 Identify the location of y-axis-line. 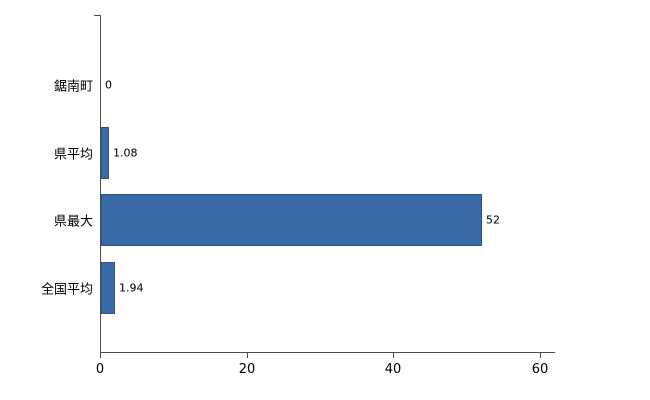
(100, 183).